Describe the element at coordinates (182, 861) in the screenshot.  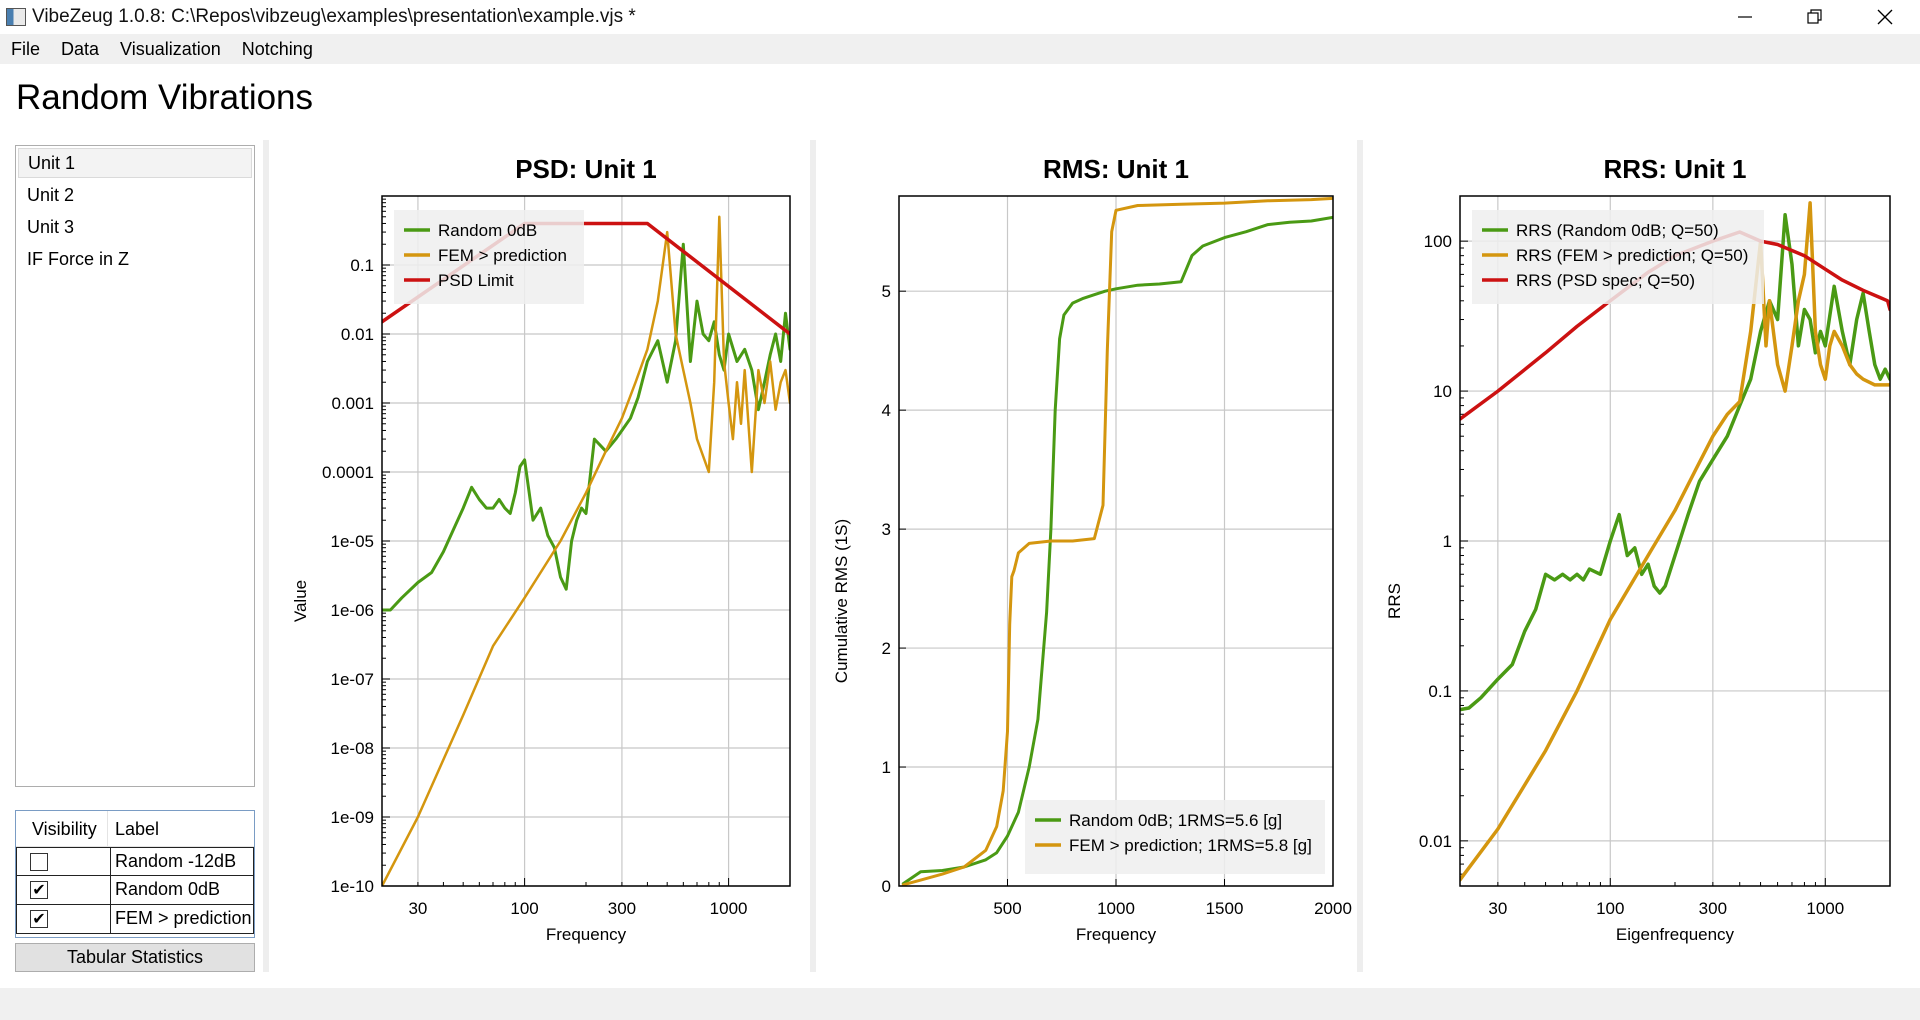
I see `label-cell: Random -12dB` at that location.